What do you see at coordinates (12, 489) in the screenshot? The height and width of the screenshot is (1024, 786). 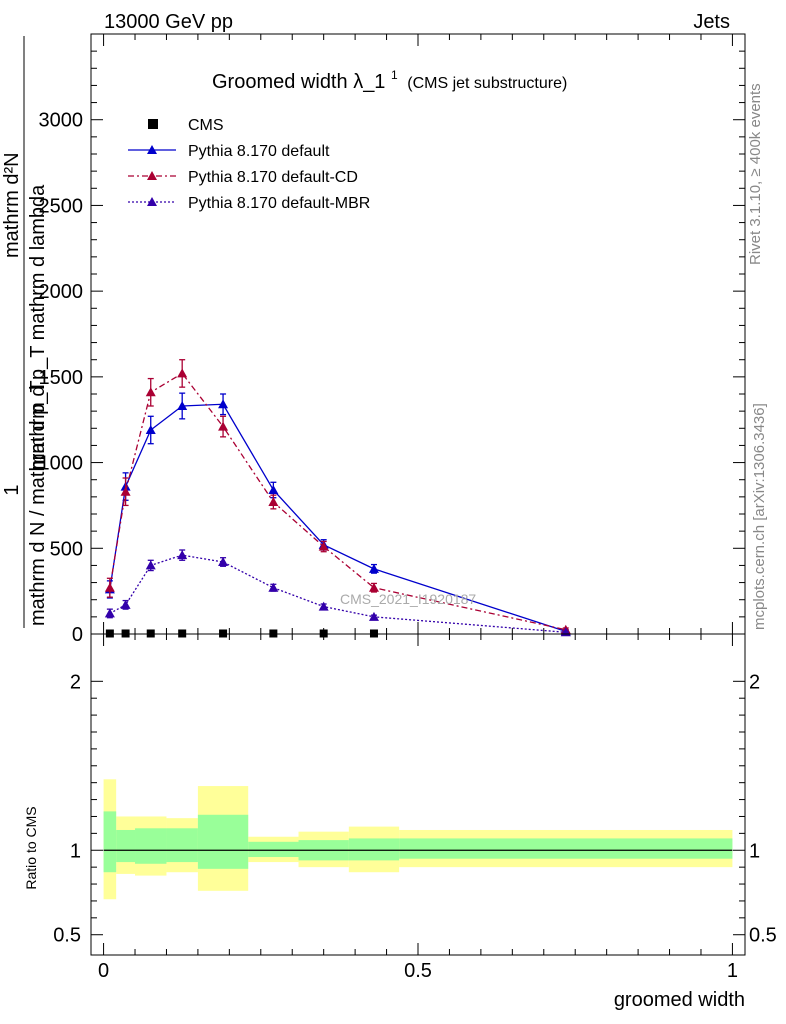 I see `y-label-numerator: 1` at bounding box center [12, 489].